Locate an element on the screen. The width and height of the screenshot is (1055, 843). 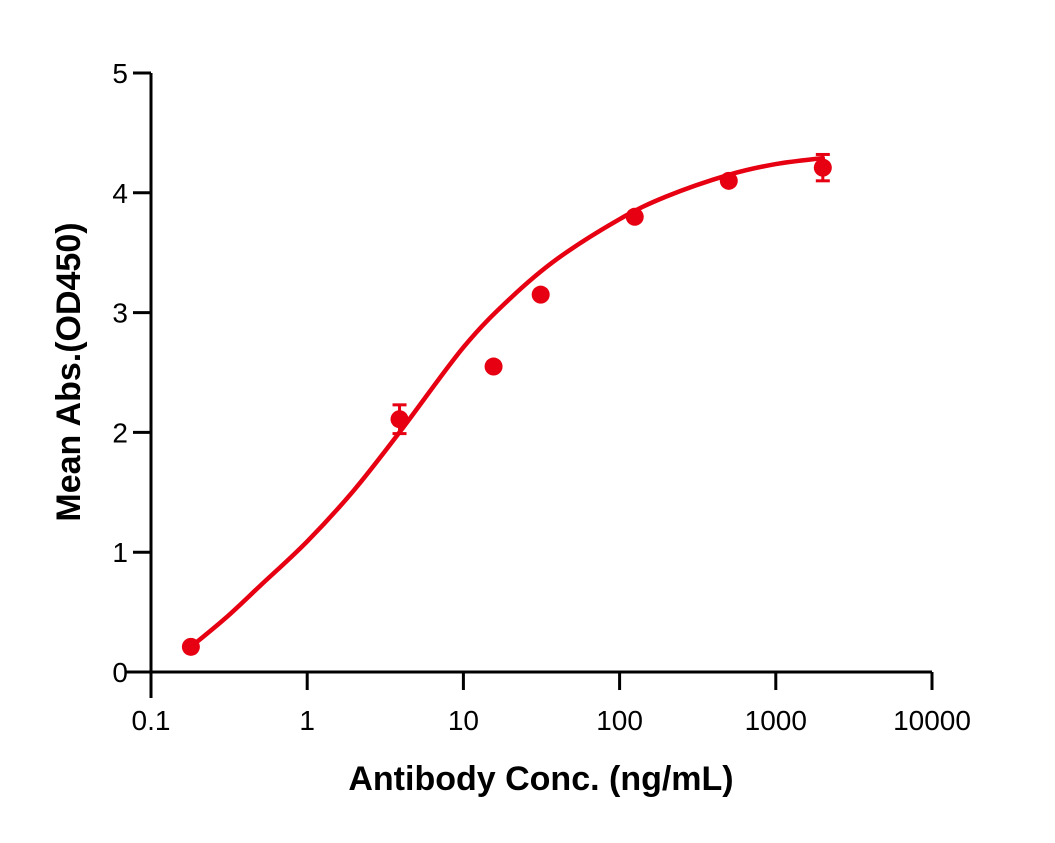
y-tick-label: 5 is located at coordinates (120, 73).